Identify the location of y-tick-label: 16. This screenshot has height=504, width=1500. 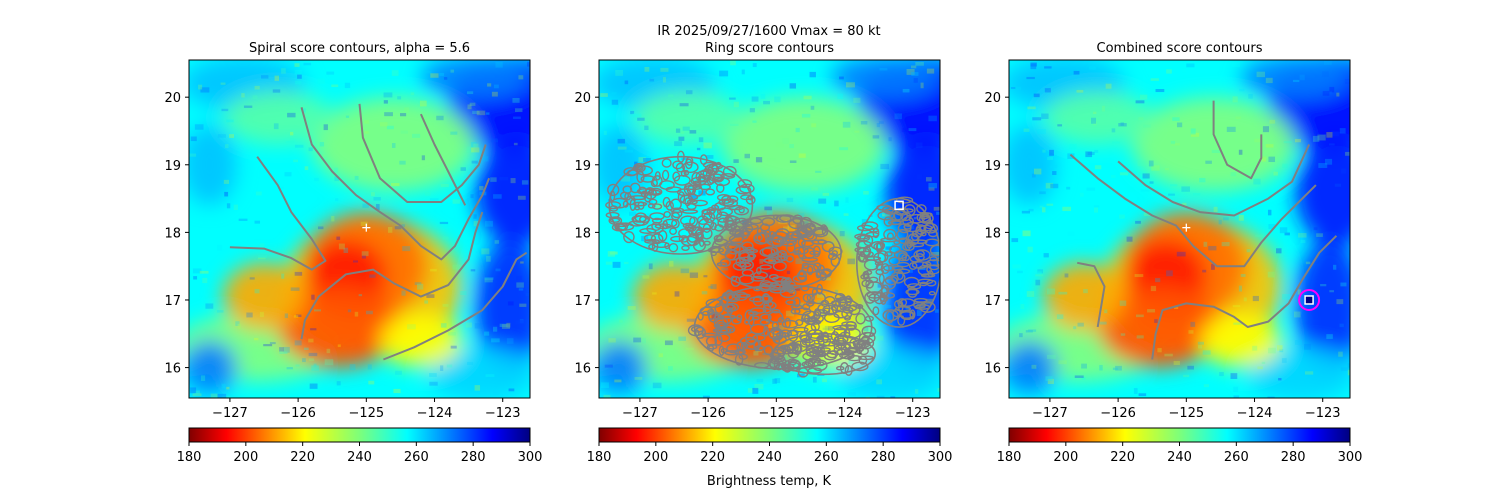
(992, 369).